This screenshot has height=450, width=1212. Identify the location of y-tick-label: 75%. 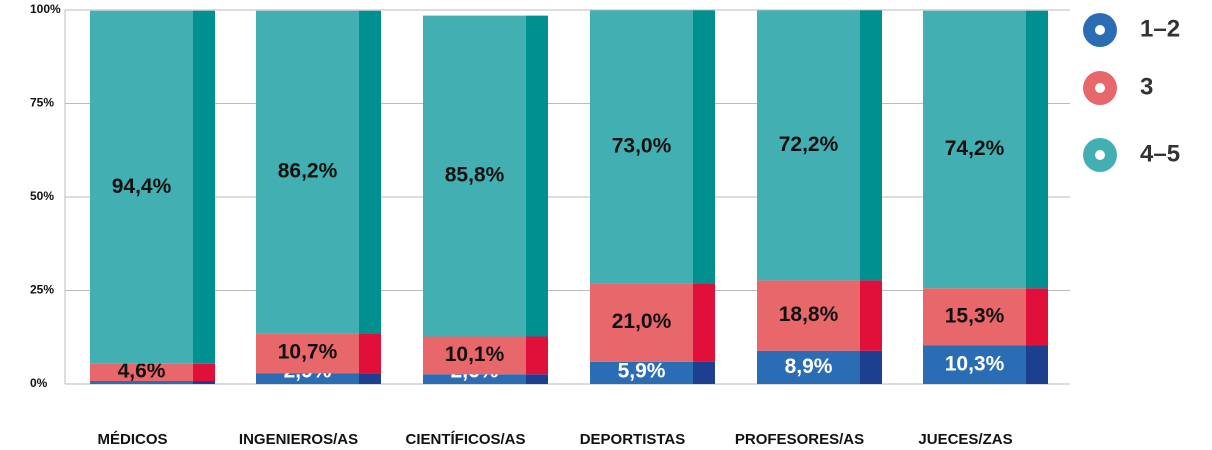
(42, 103).